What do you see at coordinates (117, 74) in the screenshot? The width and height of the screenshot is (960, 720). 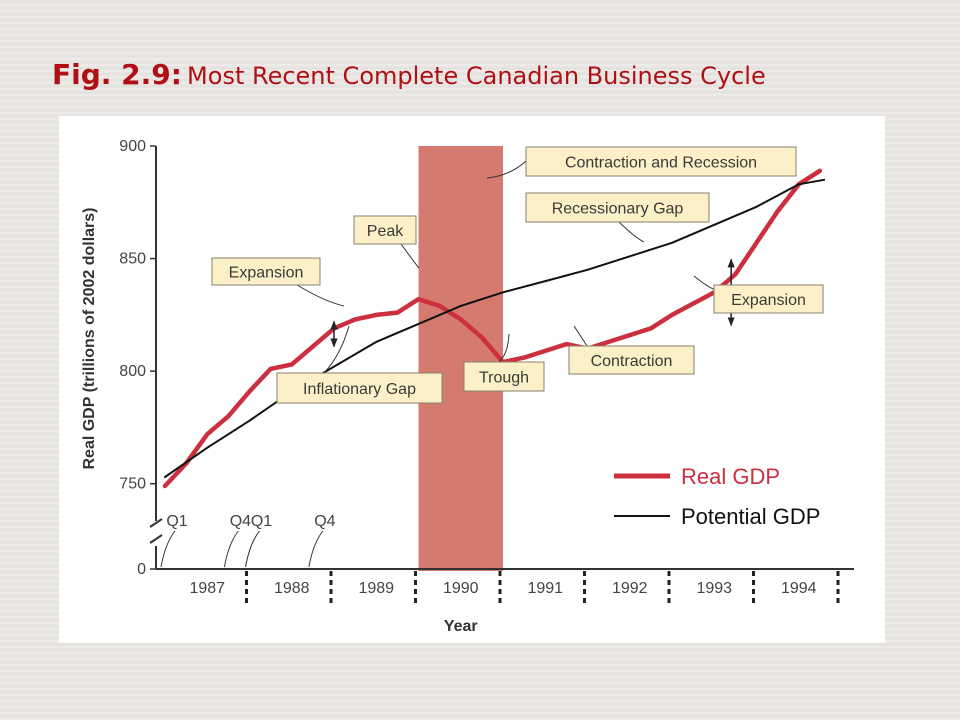 I see `figure-number: Fig. 2.9:` at bounding box center [117, 74].